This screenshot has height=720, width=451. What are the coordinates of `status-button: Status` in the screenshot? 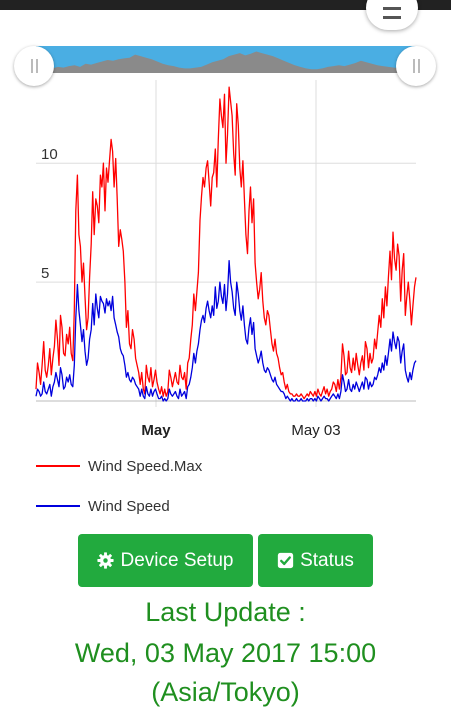 It's located at (315, 560).